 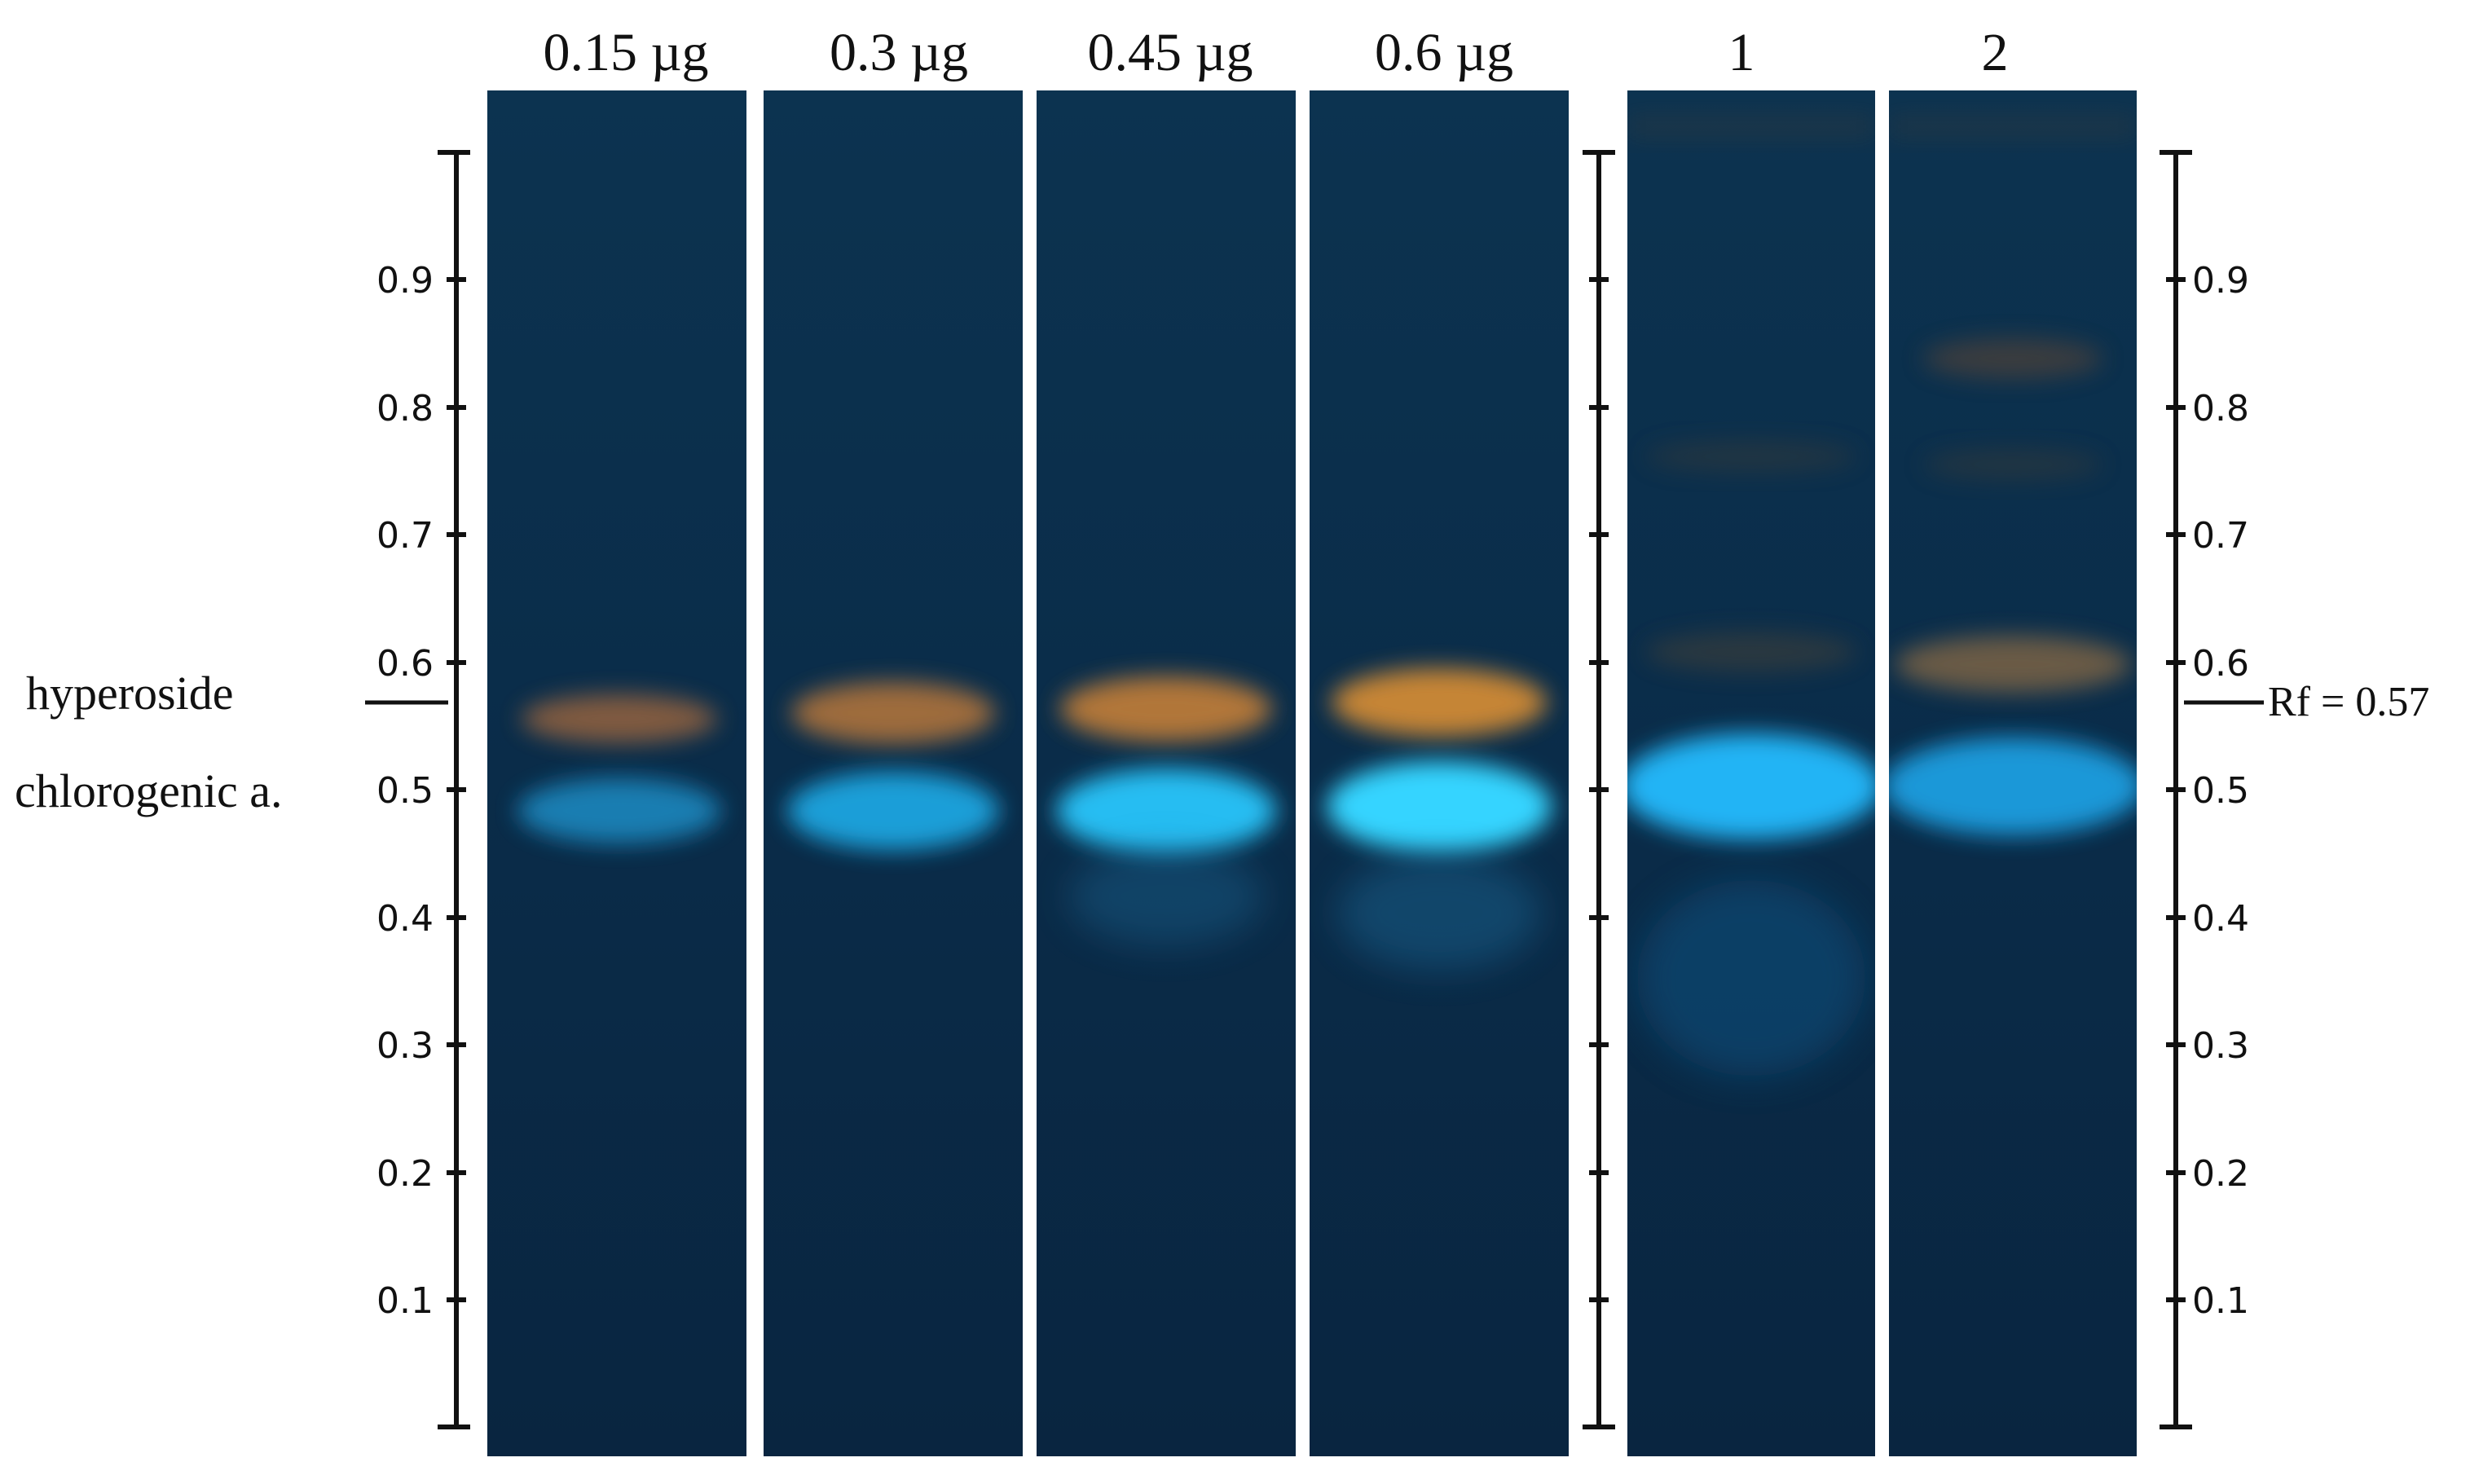 What do you see at coordinates (1444, 52) in the screenshot?
I see `lane-label: 0.6 µg` at bounding box center [1444, 52].